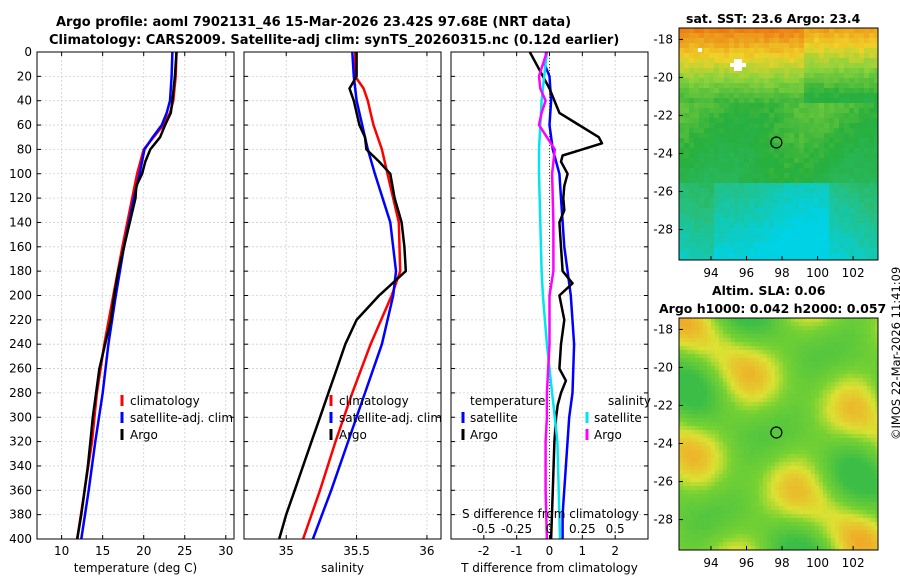 This screenshot has width=900, height=580. Describe the element at coordinates (778, 144) in the screenshot. I see `map-heatmap` at that location.